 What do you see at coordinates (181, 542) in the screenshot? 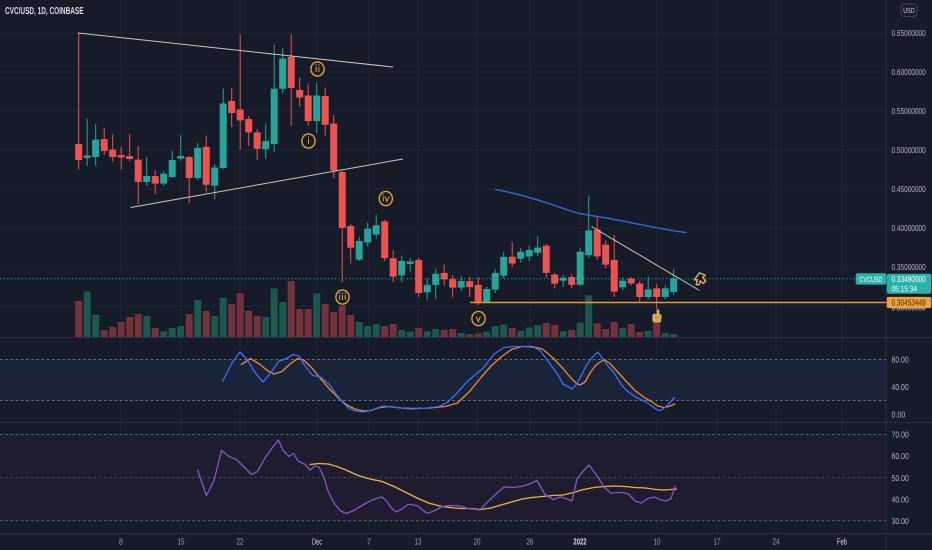
I see `svg-text: 15` at bounding box center [181, 542].